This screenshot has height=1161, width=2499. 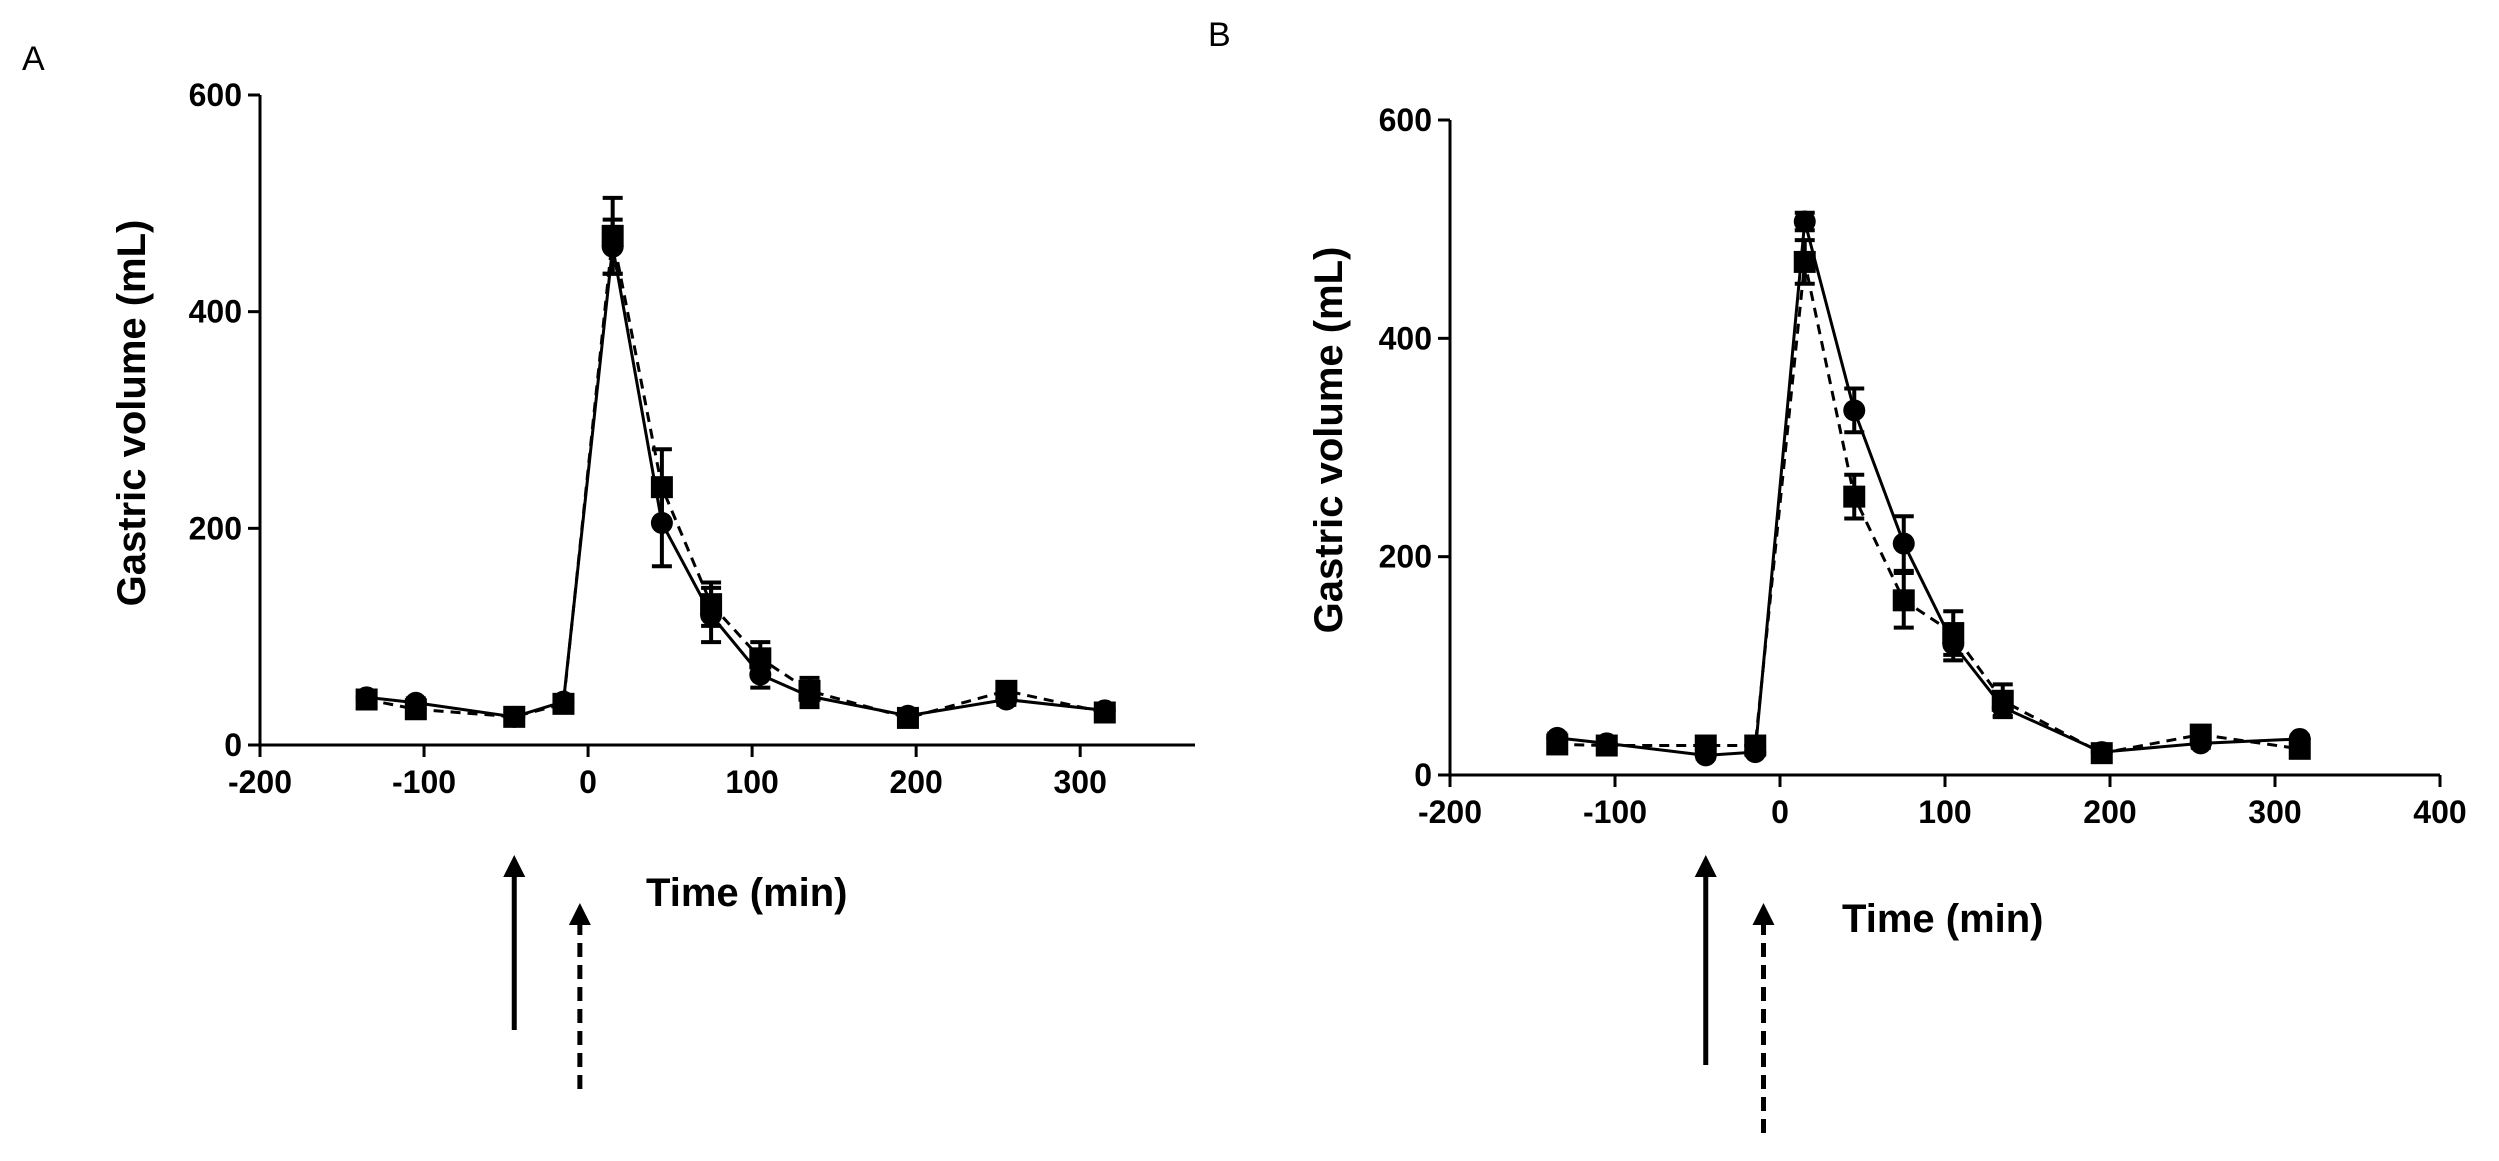 I want to click on chart-b-y-tick-label: 200, so click(x=1405, y=557).